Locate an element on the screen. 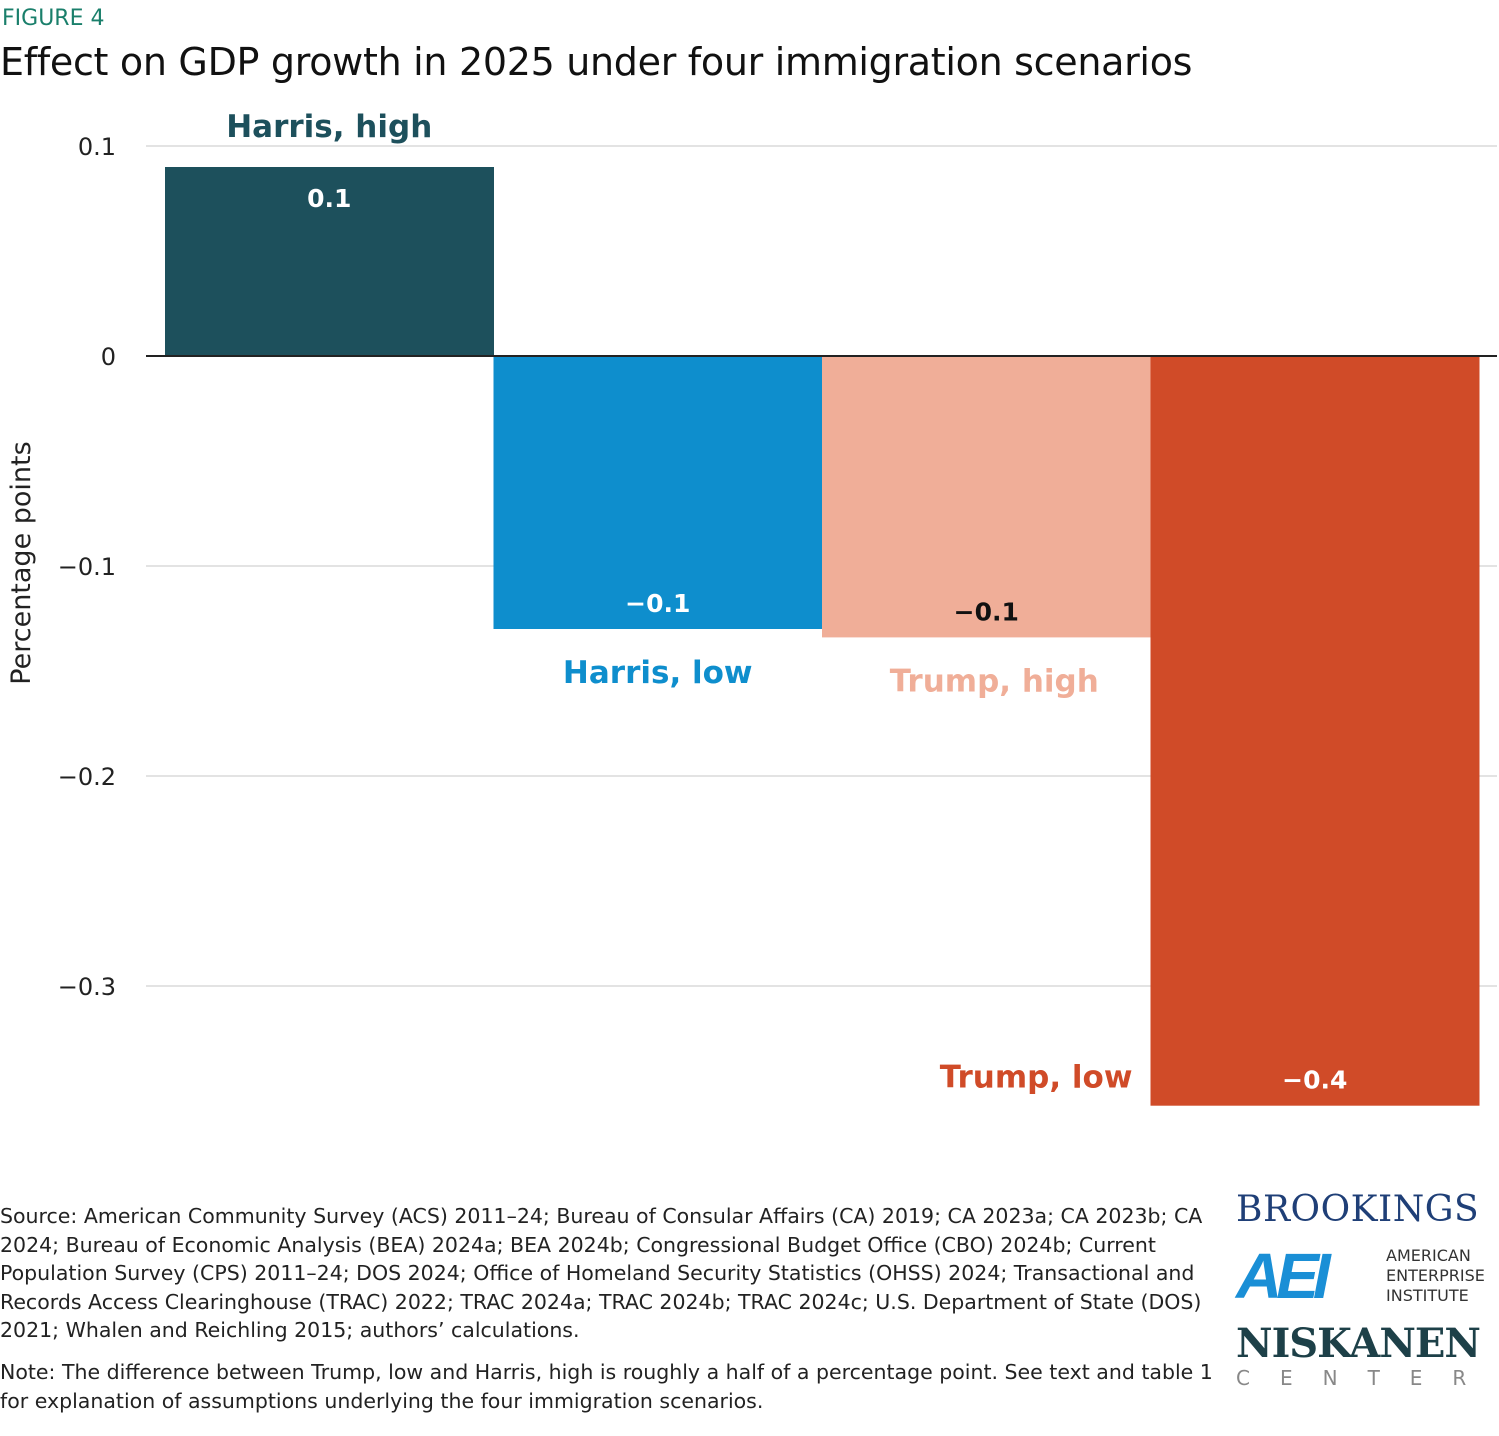  y-axis-label: Percentage points is located at coordinates (21, 562).